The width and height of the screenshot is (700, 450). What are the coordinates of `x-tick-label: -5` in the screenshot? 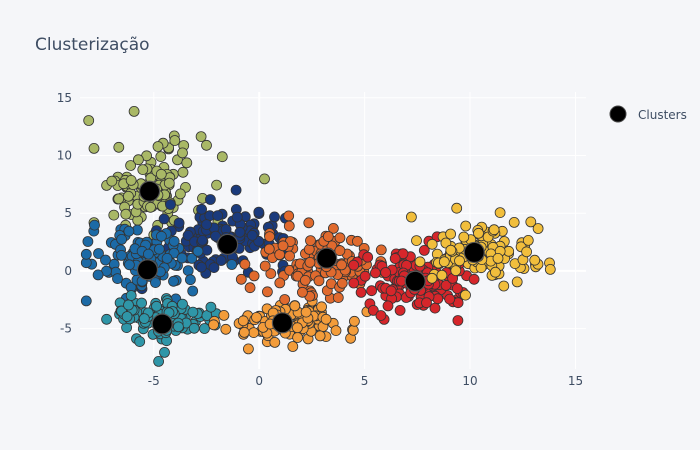 It's located at (154, 381).